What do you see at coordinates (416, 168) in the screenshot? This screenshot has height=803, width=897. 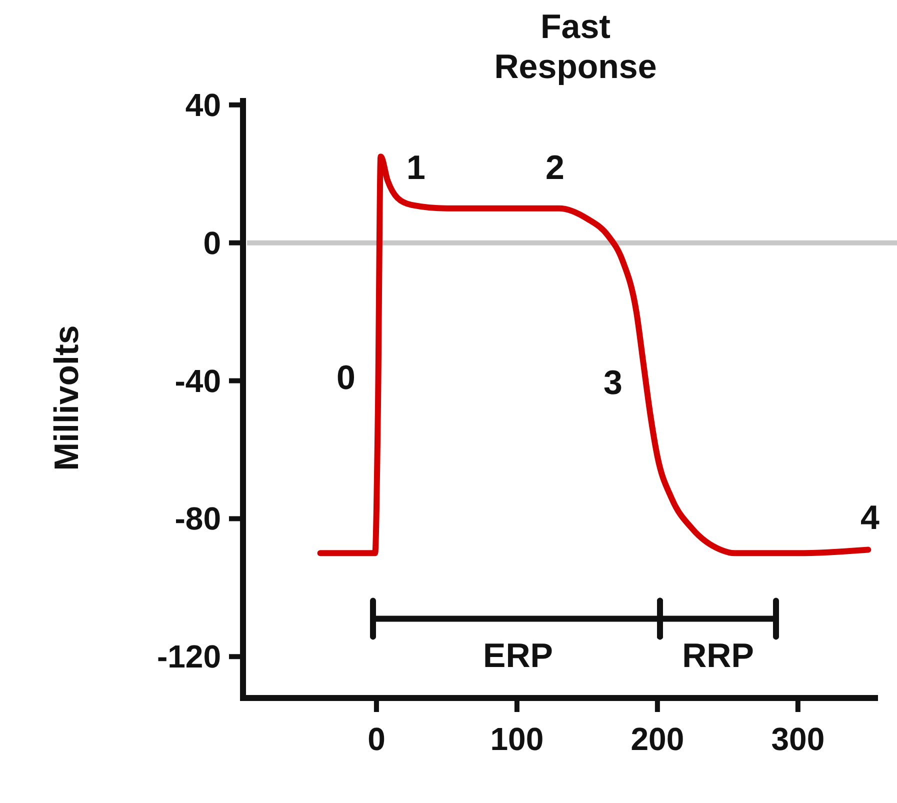 I see `annotation: 1` at bounding box center [416, 168].